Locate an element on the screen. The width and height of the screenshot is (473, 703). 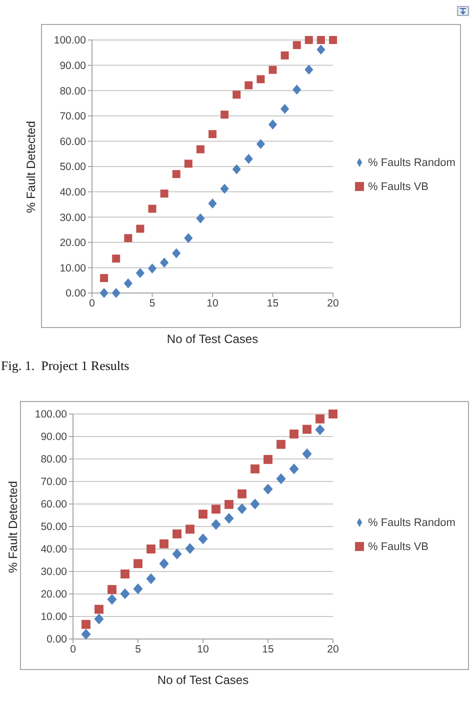
y-tick-label: 80.00 is located at coordinates (73, 91).